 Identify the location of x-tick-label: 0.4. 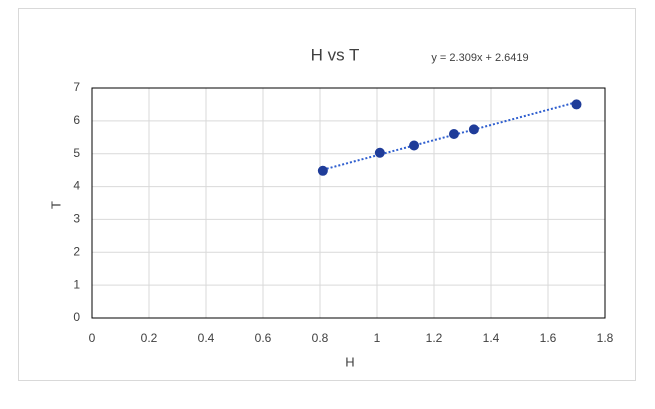
(206, 338).